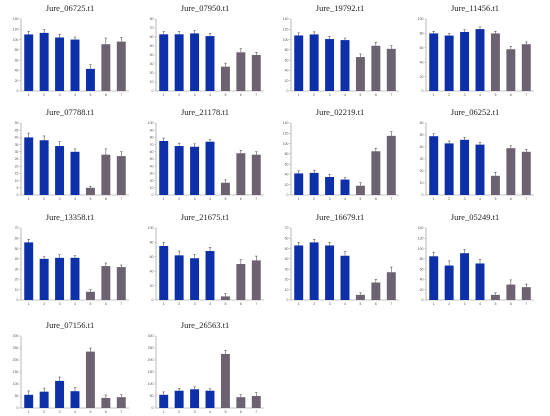  Describe the element at coordinates (341, 57) in the screenshot. I see `bar-chart: 0 20 40 60 80 100 120 140 1 2 3 4 5 6 7` at that location.